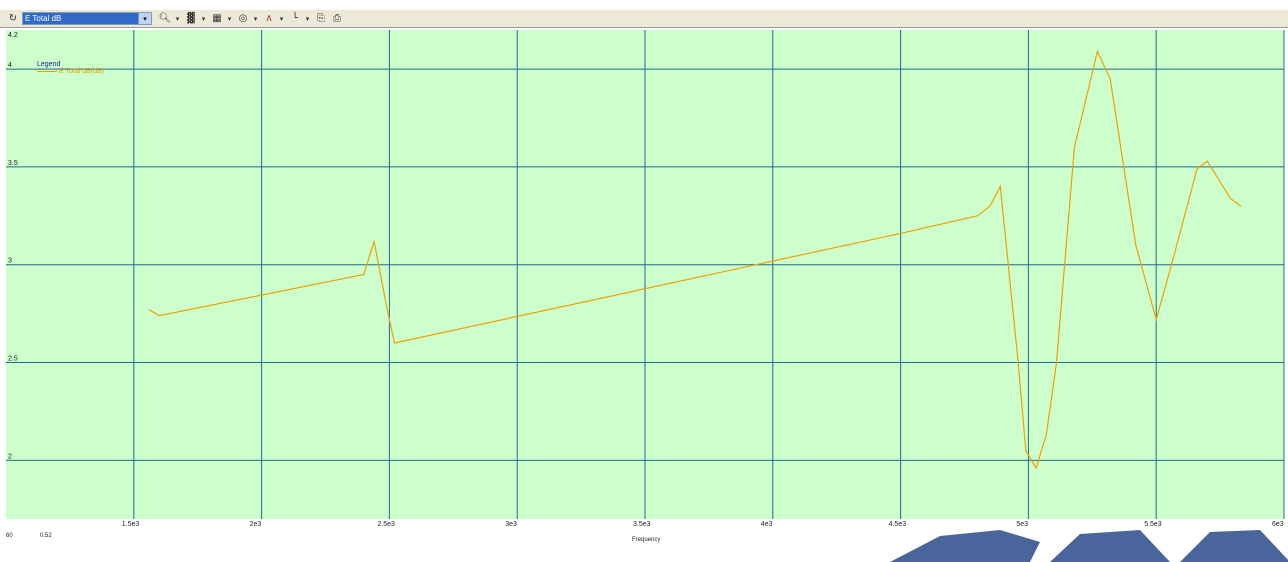 This screenshot has width=1288, height=562. I want to click on x-tick-label: 2.5e3, so click(386, 524).